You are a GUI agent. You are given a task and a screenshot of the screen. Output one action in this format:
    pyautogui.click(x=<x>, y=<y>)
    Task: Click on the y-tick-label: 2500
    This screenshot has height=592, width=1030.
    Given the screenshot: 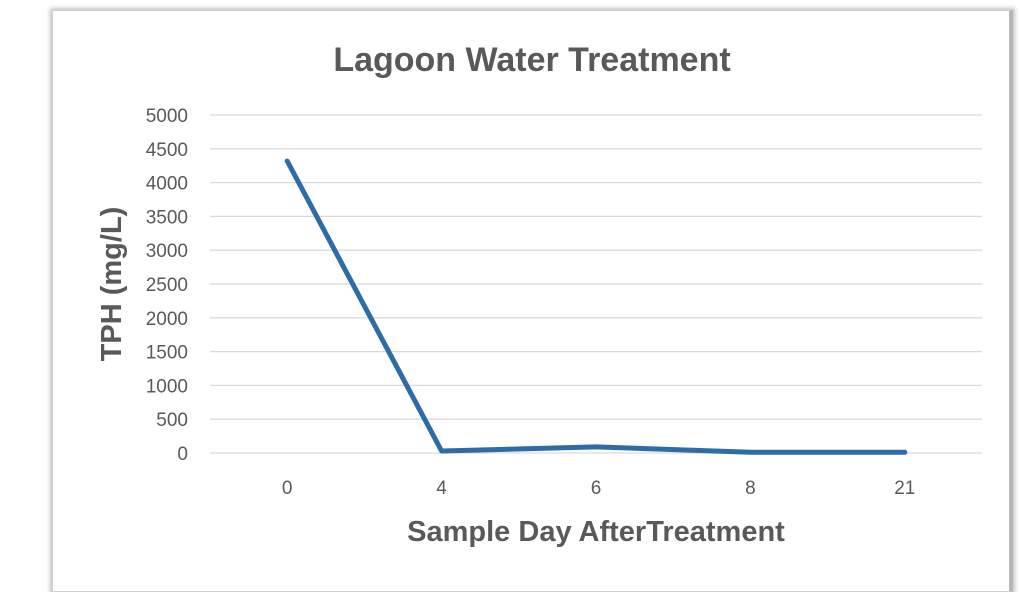 What is the action you would take?
    pyautogui.click(x=167, y=285)
    